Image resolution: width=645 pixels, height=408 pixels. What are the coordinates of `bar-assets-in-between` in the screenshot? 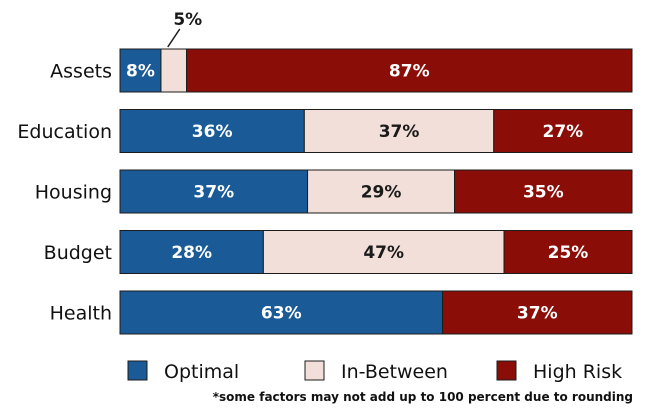 It's located at (174, 70).